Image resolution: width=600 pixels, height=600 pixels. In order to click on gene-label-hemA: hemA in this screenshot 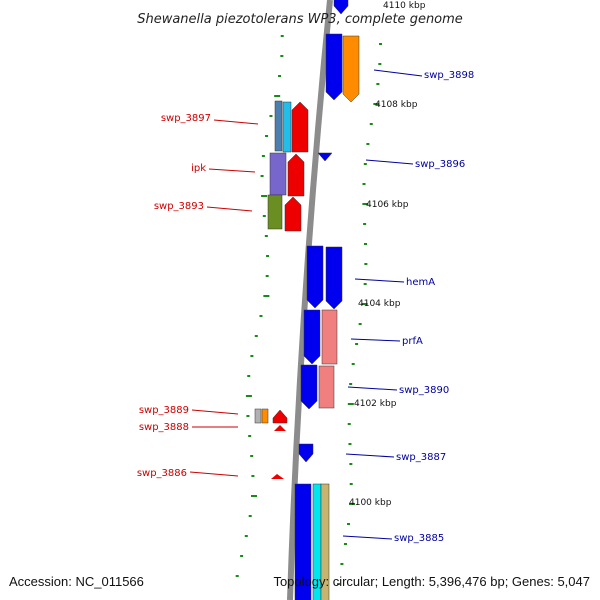, I will do `click(420, 282)`.